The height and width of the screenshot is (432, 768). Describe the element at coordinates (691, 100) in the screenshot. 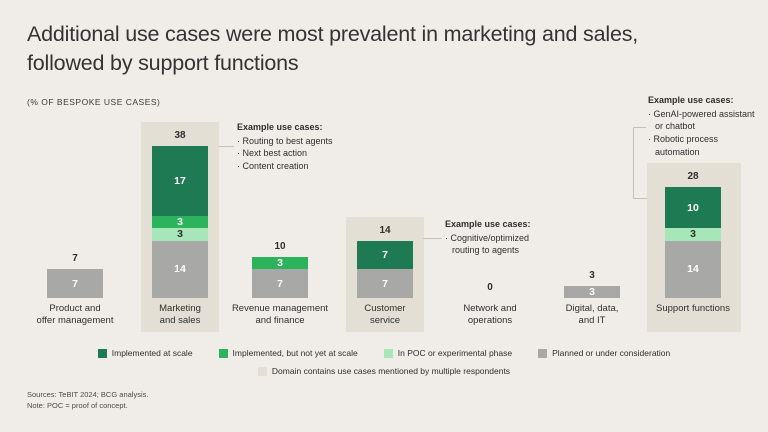

I see `callout-support-functions-title: Example use cases:` at that location.